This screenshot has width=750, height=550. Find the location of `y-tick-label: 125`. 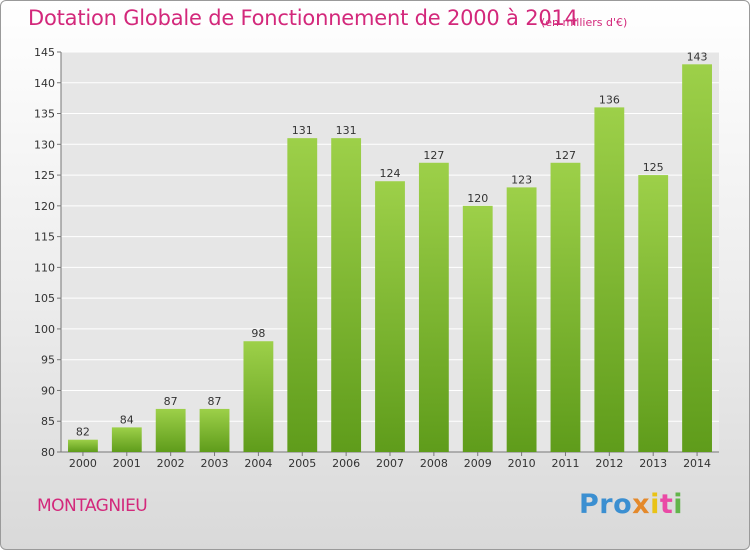

y-tick-label: 125 is located at coordinates (44, 175).